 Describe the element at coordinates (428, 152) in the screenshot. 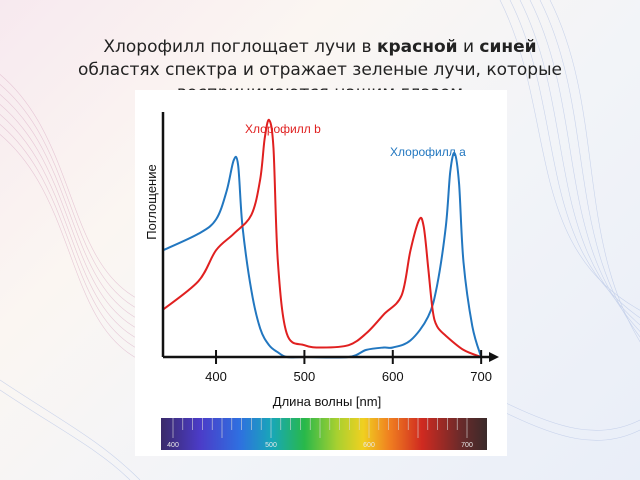

I see `series-label-chlorophyll-a: Хлорофилл a` at that location.